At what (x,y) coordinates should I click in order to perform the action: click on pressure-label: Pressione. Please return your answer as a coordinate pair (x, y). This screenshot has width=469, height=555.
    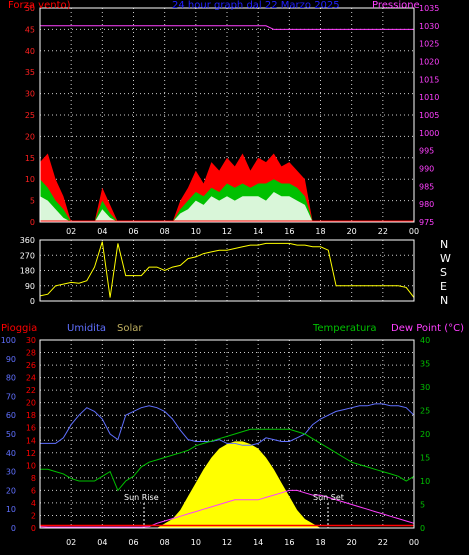
    Looking at the image, I should click on (396, 5).